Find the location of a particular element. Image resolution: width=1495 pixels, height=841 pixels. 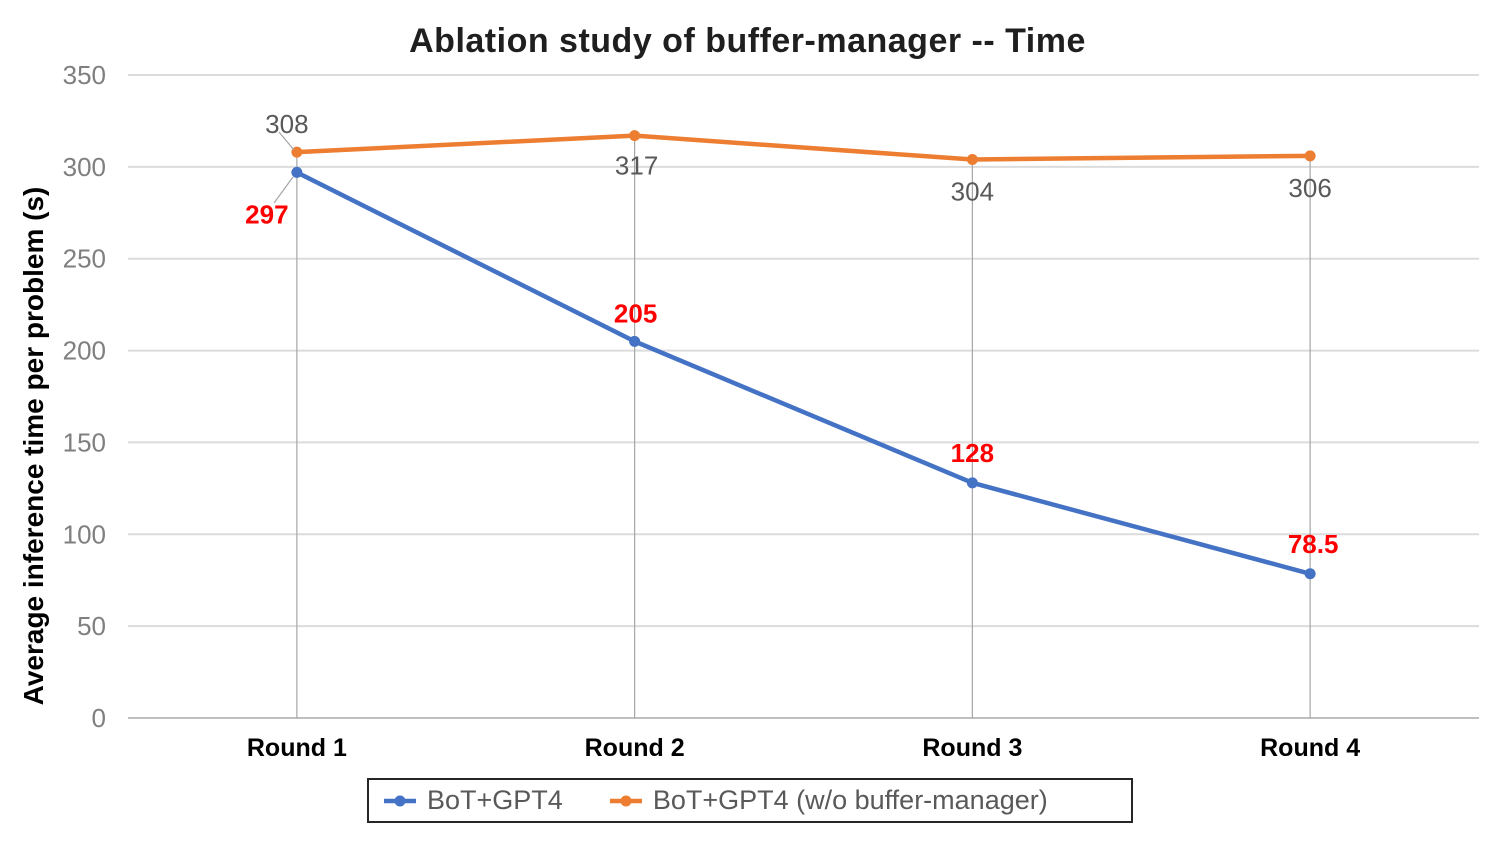

y-tick-label: 100 is located at coordinates (84, 534).